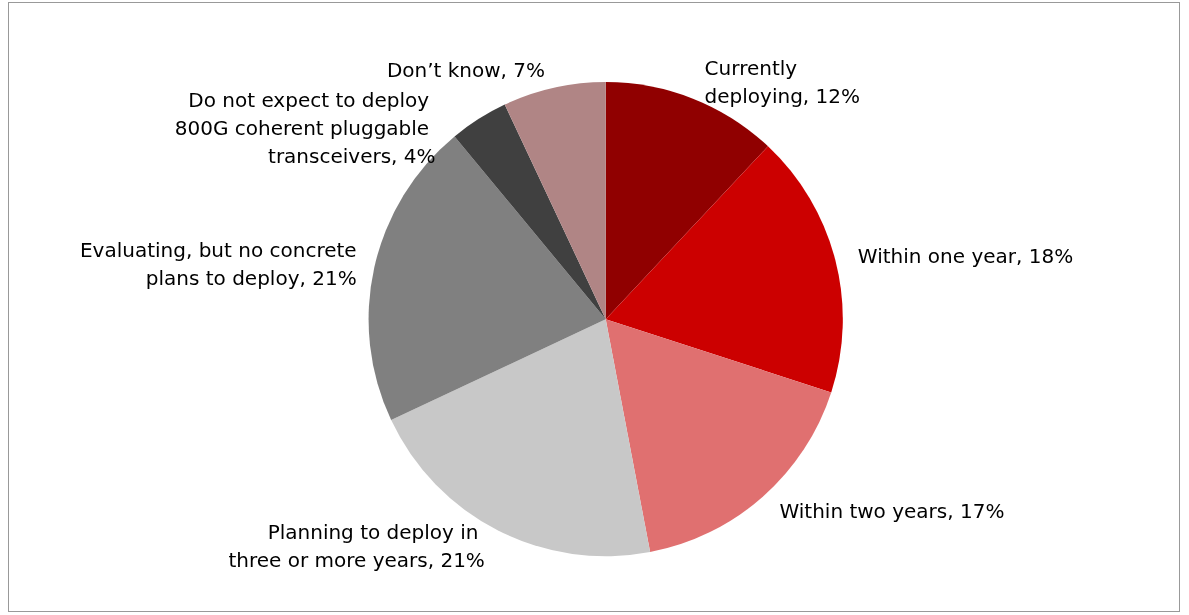  What do you see at coordinates (356, 546) in the screenshot?
I see `slice-label: Planning to deploy in three or more years, 21%` at bounding box center [356, 546].